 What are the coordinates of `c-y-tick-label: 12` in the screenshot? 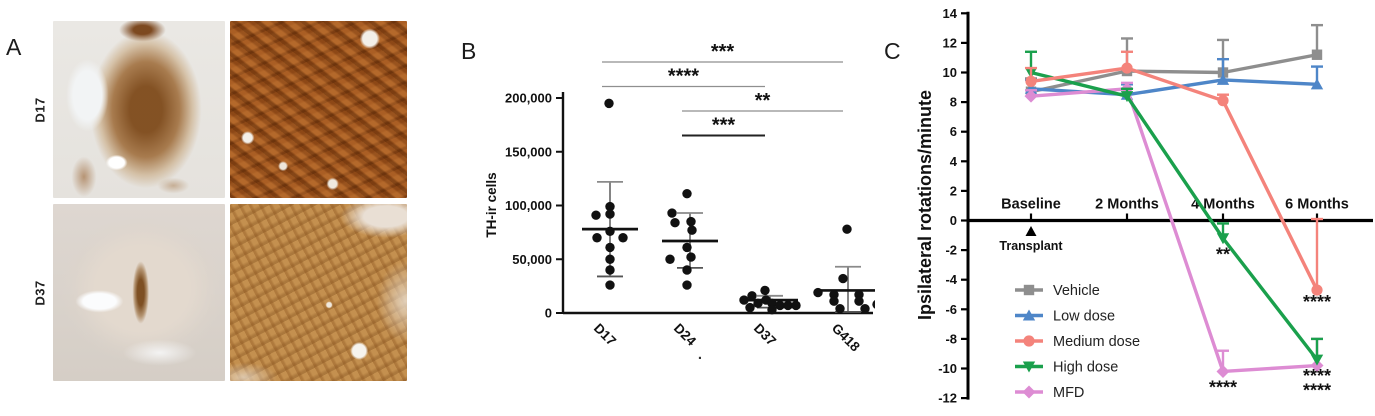 It's located at (950, 42).